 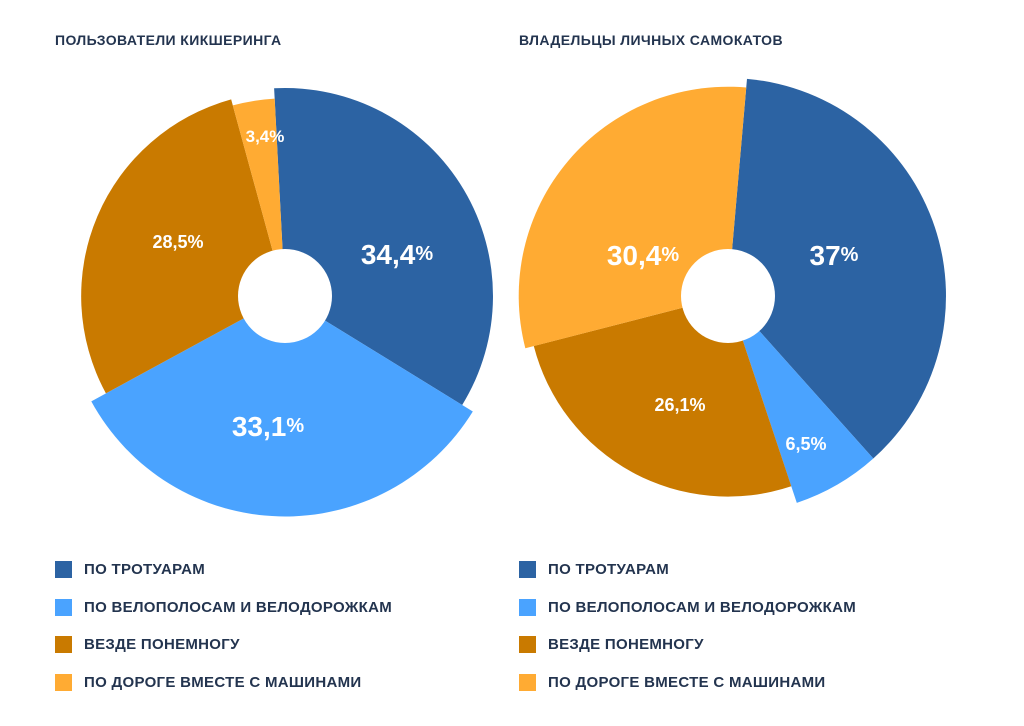 What do you see at coordinates (177, 242) in the screenshot?
I see `slice-label-everywhere: 28,5%` at bounding box center [177, 242].